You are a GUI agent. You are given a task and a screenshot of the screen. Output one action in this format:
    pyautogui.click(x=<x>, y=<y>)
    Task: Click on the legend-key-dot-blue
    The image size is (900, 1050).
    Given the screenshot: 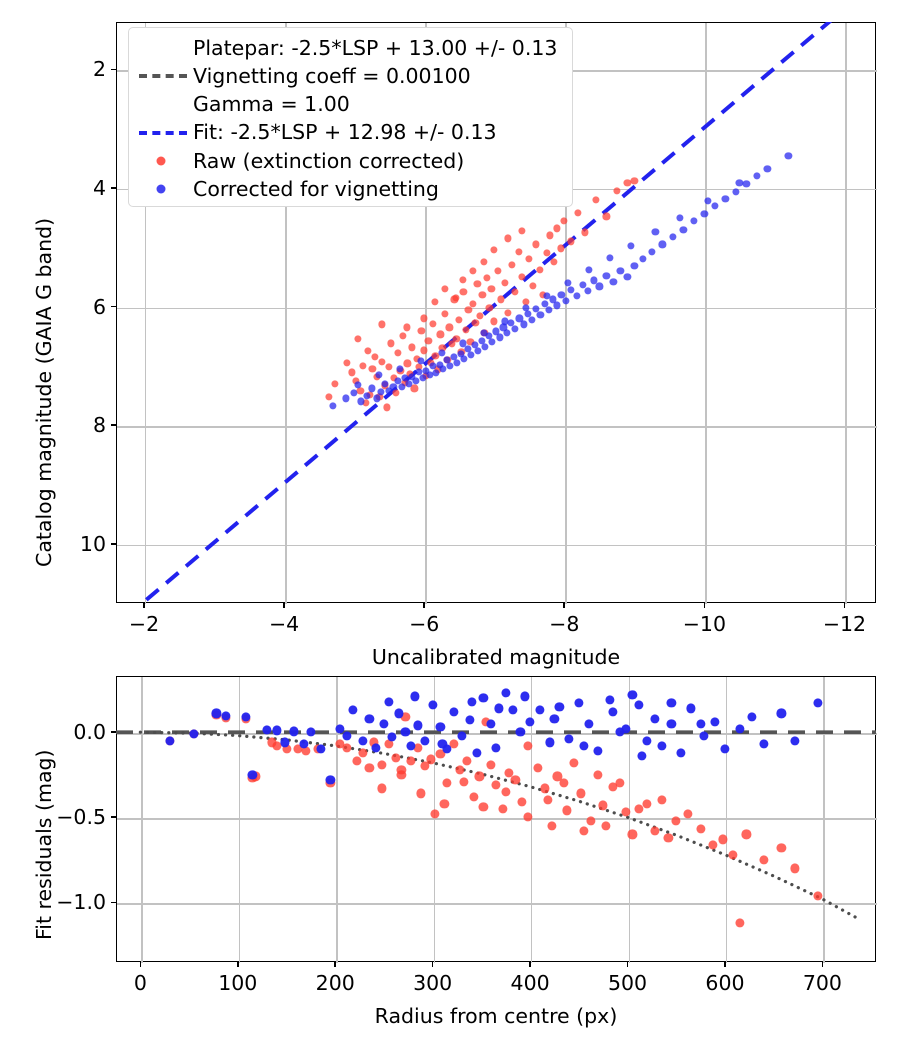 What is the action you would take?
    pyautogui.click(x=163, y=189)
    